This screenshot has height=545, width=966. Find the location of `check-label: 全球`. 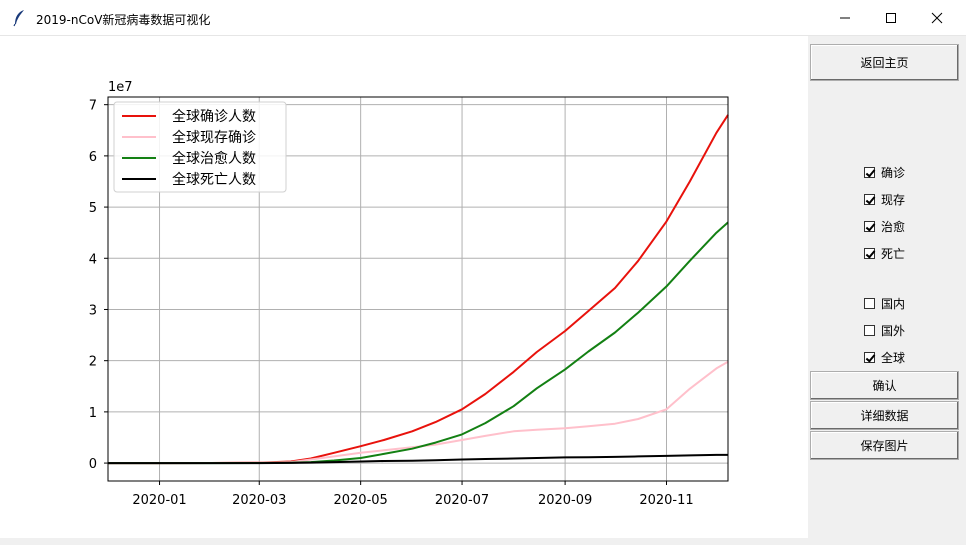

check-label: 全球 is located at coordinates (893, 357).